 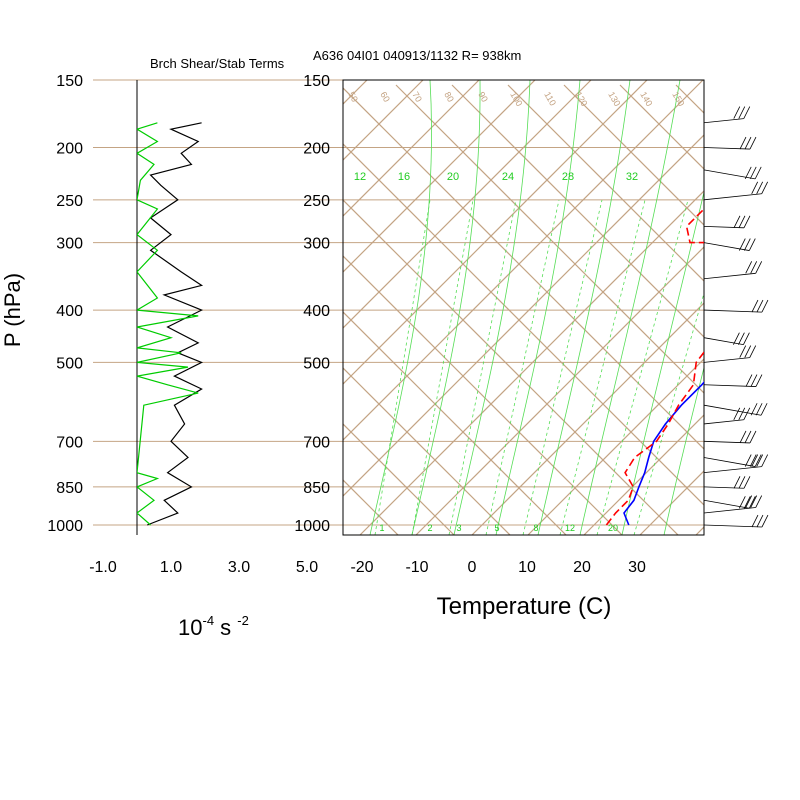 What do you see at coordinates (568, 177) in the screenshot?
I see `mixing-ratio-label: 28` at bounding box center [568, 177].